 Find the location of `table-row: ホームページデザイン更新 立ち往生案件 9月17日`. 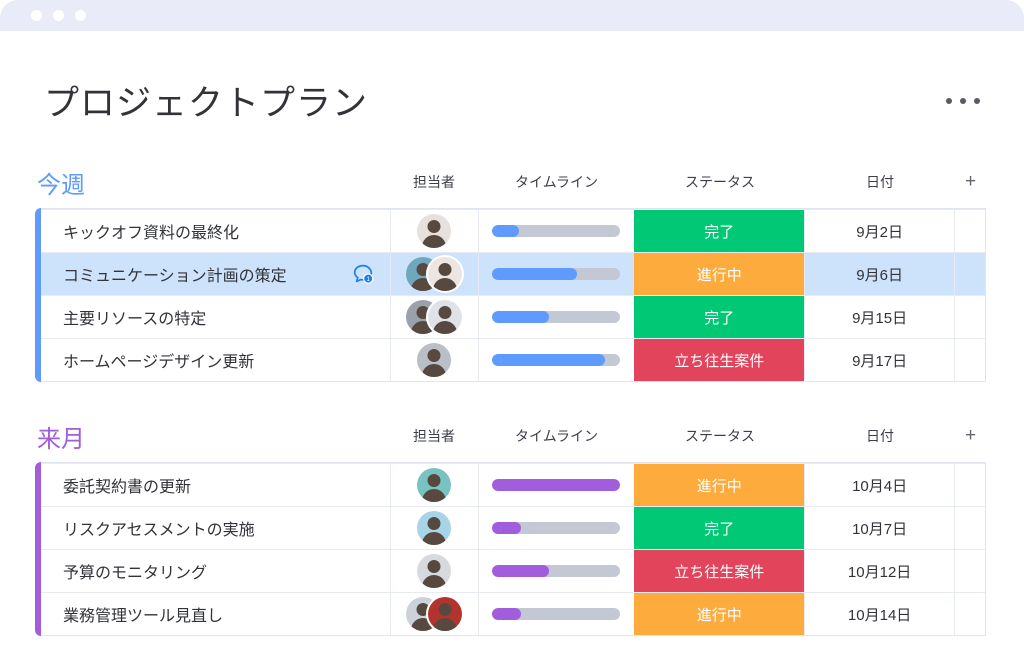

table-row: ホームページデザイン更新 立ち往生案件 9月17日 is located at coordinates (513, 359).